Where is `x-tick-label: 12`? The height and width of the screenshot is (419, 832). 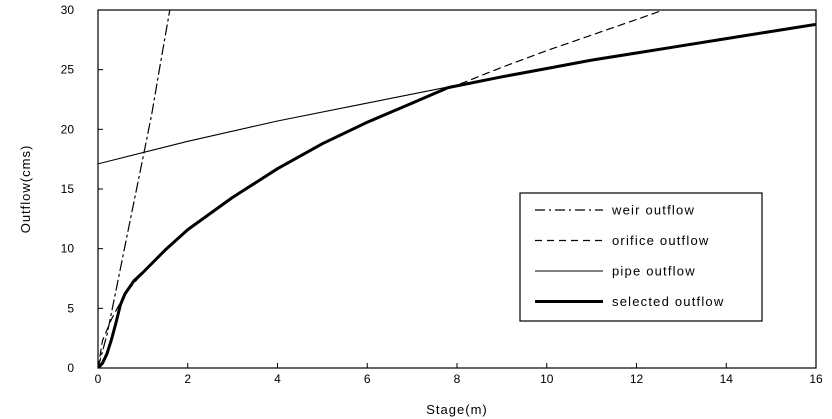
x-tick-label: 12 is located at coordinates (637, 379).